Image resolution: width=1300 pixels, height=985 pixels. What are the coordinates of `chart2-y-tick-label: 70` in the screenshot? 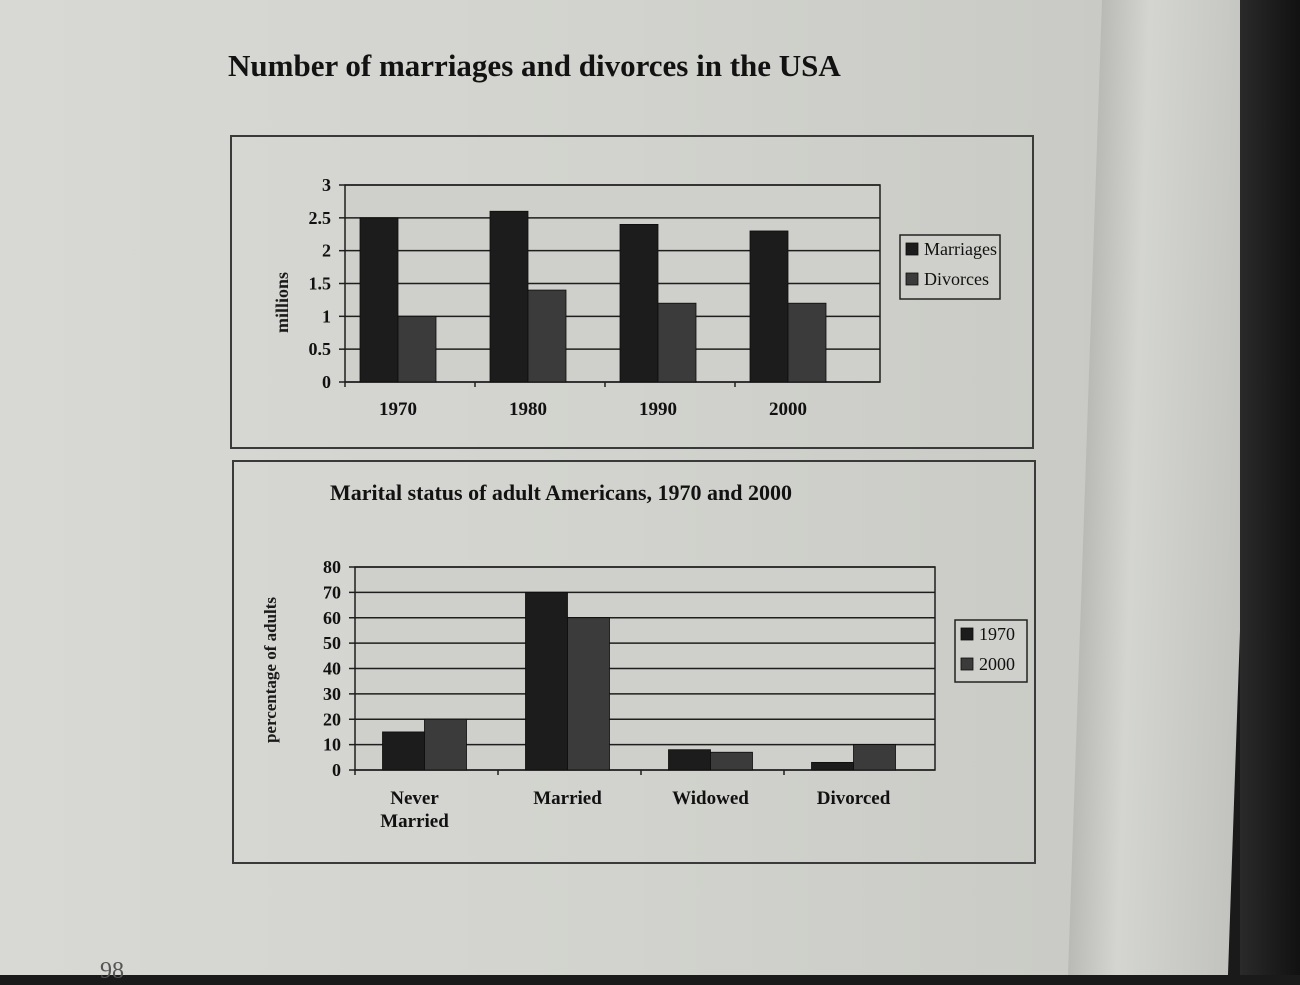 It's located at (332, 592).